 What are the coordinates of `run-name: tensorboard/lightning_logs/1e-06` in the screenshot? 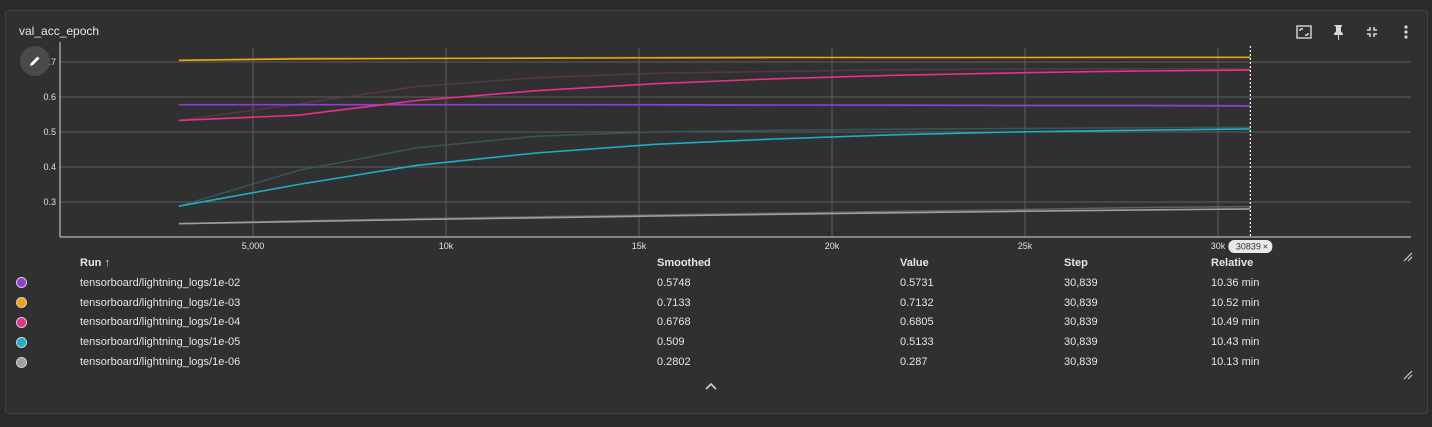 It's located at (160, 362).